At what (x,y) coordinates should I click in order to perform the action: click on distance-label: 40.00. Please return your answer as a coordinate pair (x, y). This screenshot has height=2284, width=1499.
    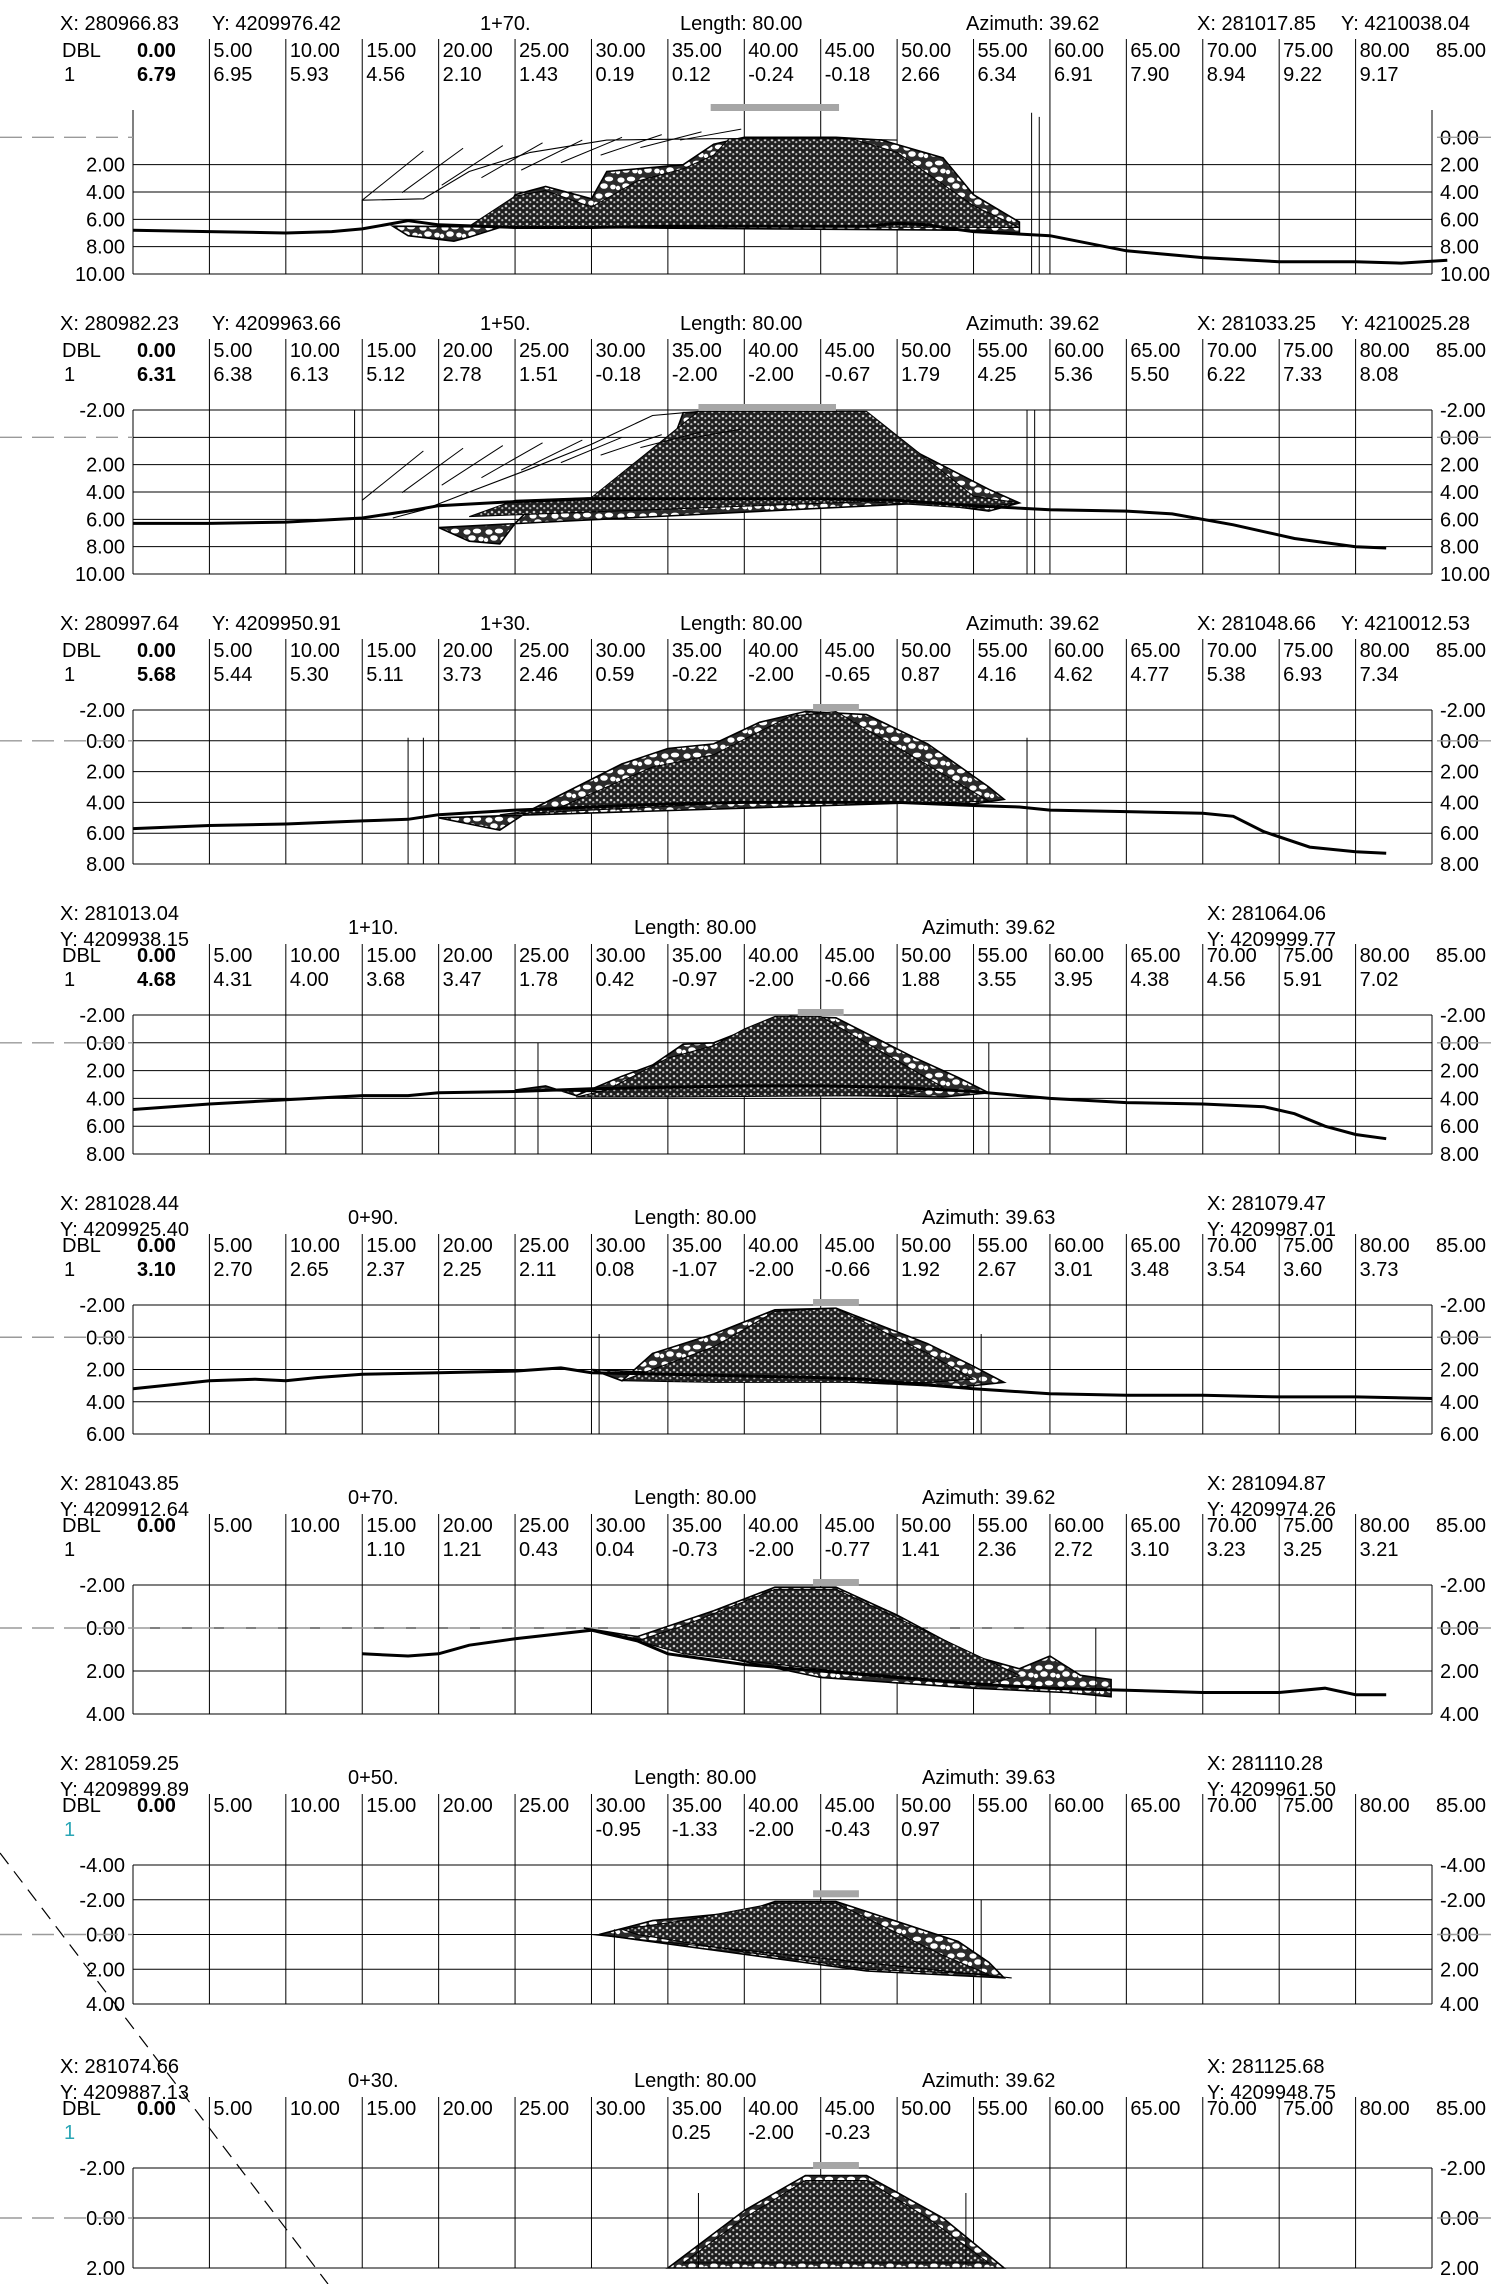
    Looking at the image, I should click on (773, 1526).